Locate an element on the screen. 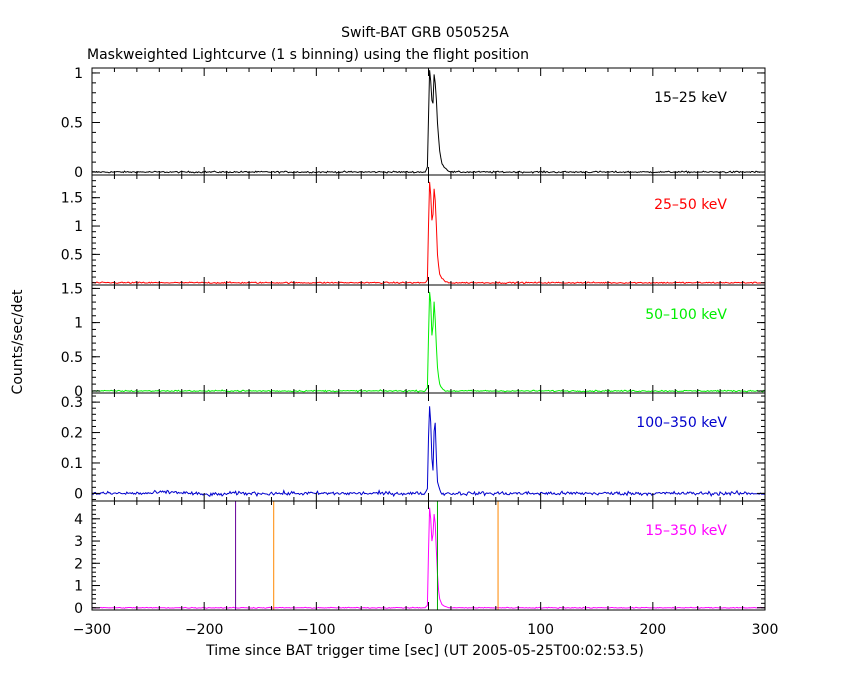 The width and height of the screenshot is (850, 680). y-tick-label: 0.2 is located at coordinates (72, 434).